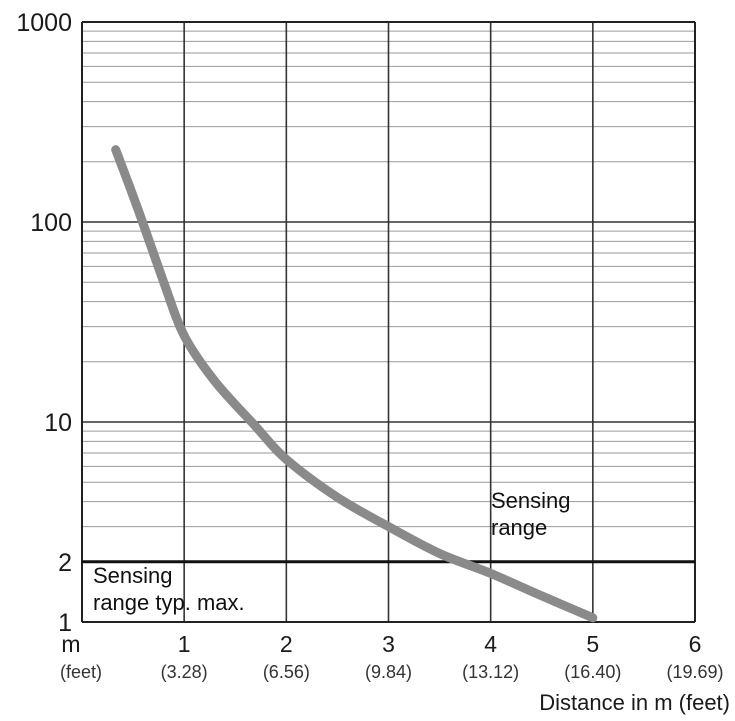 The image size is (735, 721). What do you see at coordinates (519, 527) in the screenshot?
I see `annotation-above-line-2: range` at bounding box center [519, 527].